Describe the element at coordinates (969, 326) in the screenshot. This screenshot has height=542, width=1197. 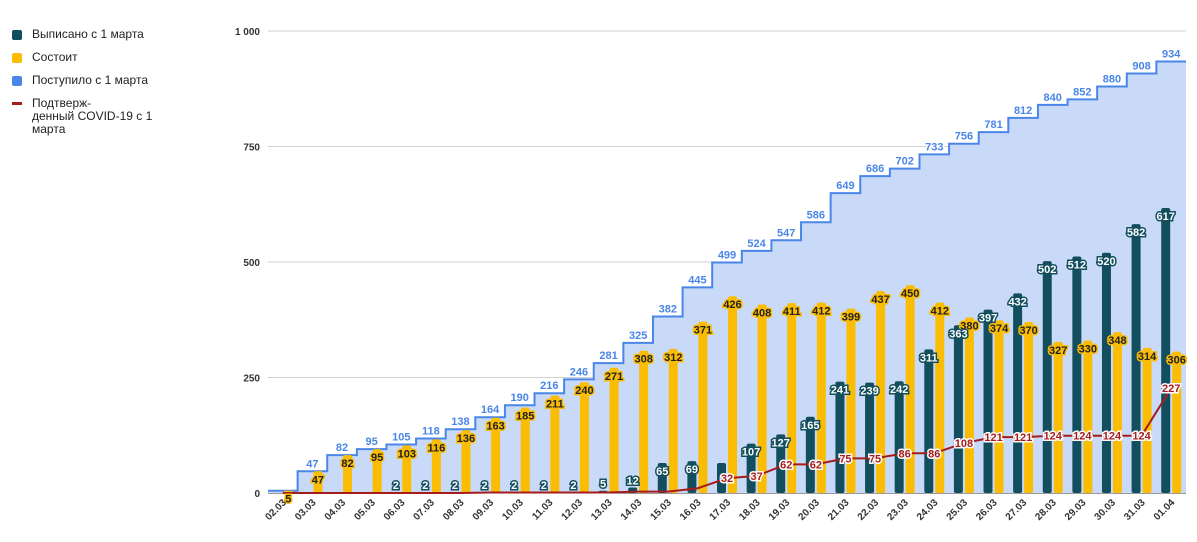
I see `label-current: 380` at that location.